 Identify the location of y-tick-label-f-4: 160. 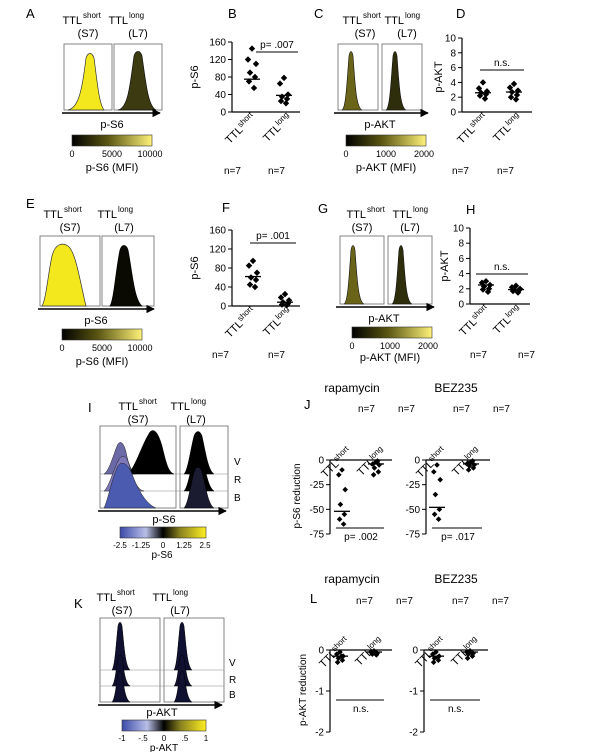
(217, 231).